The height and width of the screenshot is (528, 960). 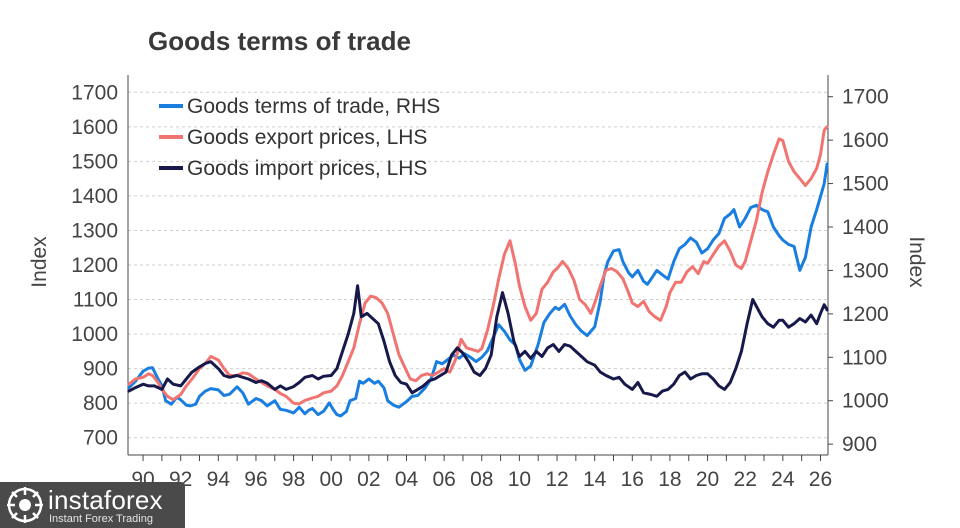 I want to click on y-tick-label-left: 1500, so click(x=94, y=161).